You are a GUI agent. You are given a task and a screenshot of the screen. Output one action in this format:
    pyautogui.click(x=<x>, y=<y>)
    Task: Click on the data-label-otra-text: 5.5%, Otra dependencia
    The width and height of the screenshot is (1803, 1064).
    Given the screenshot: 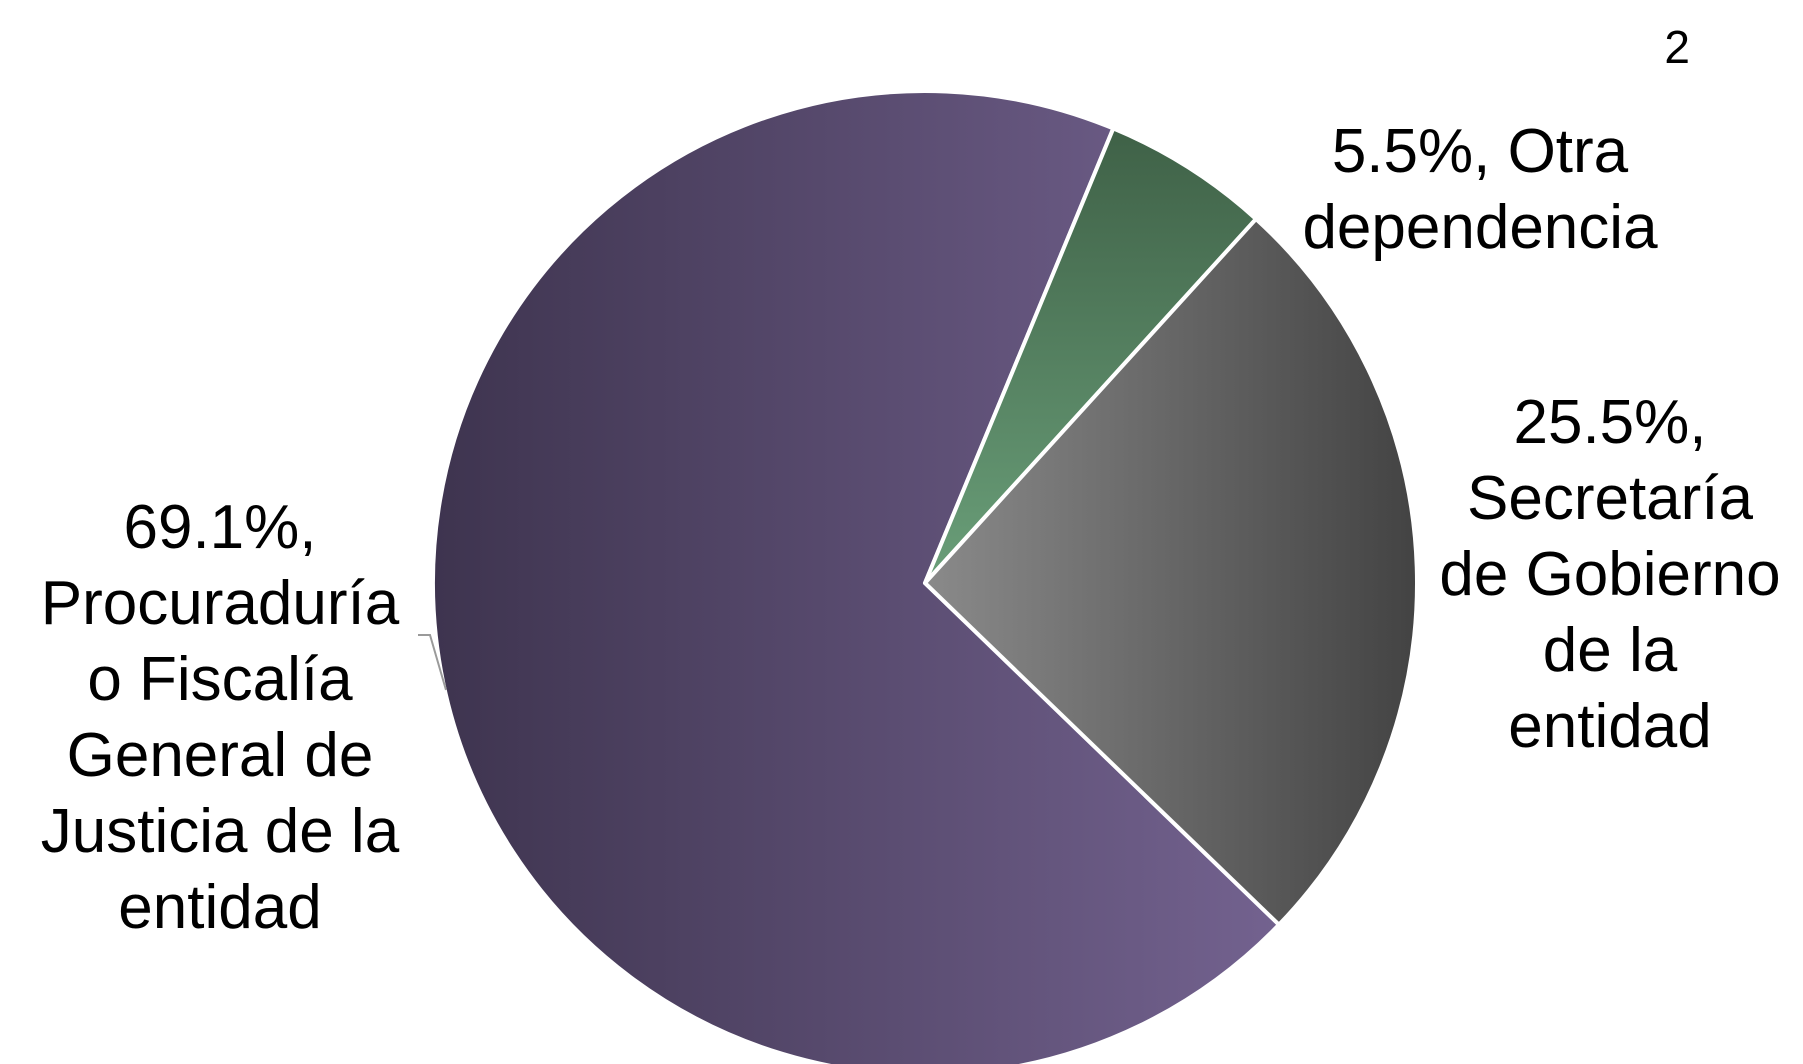 What is the action you would take?
    pyautogui.click(x=1480, y=189)
    